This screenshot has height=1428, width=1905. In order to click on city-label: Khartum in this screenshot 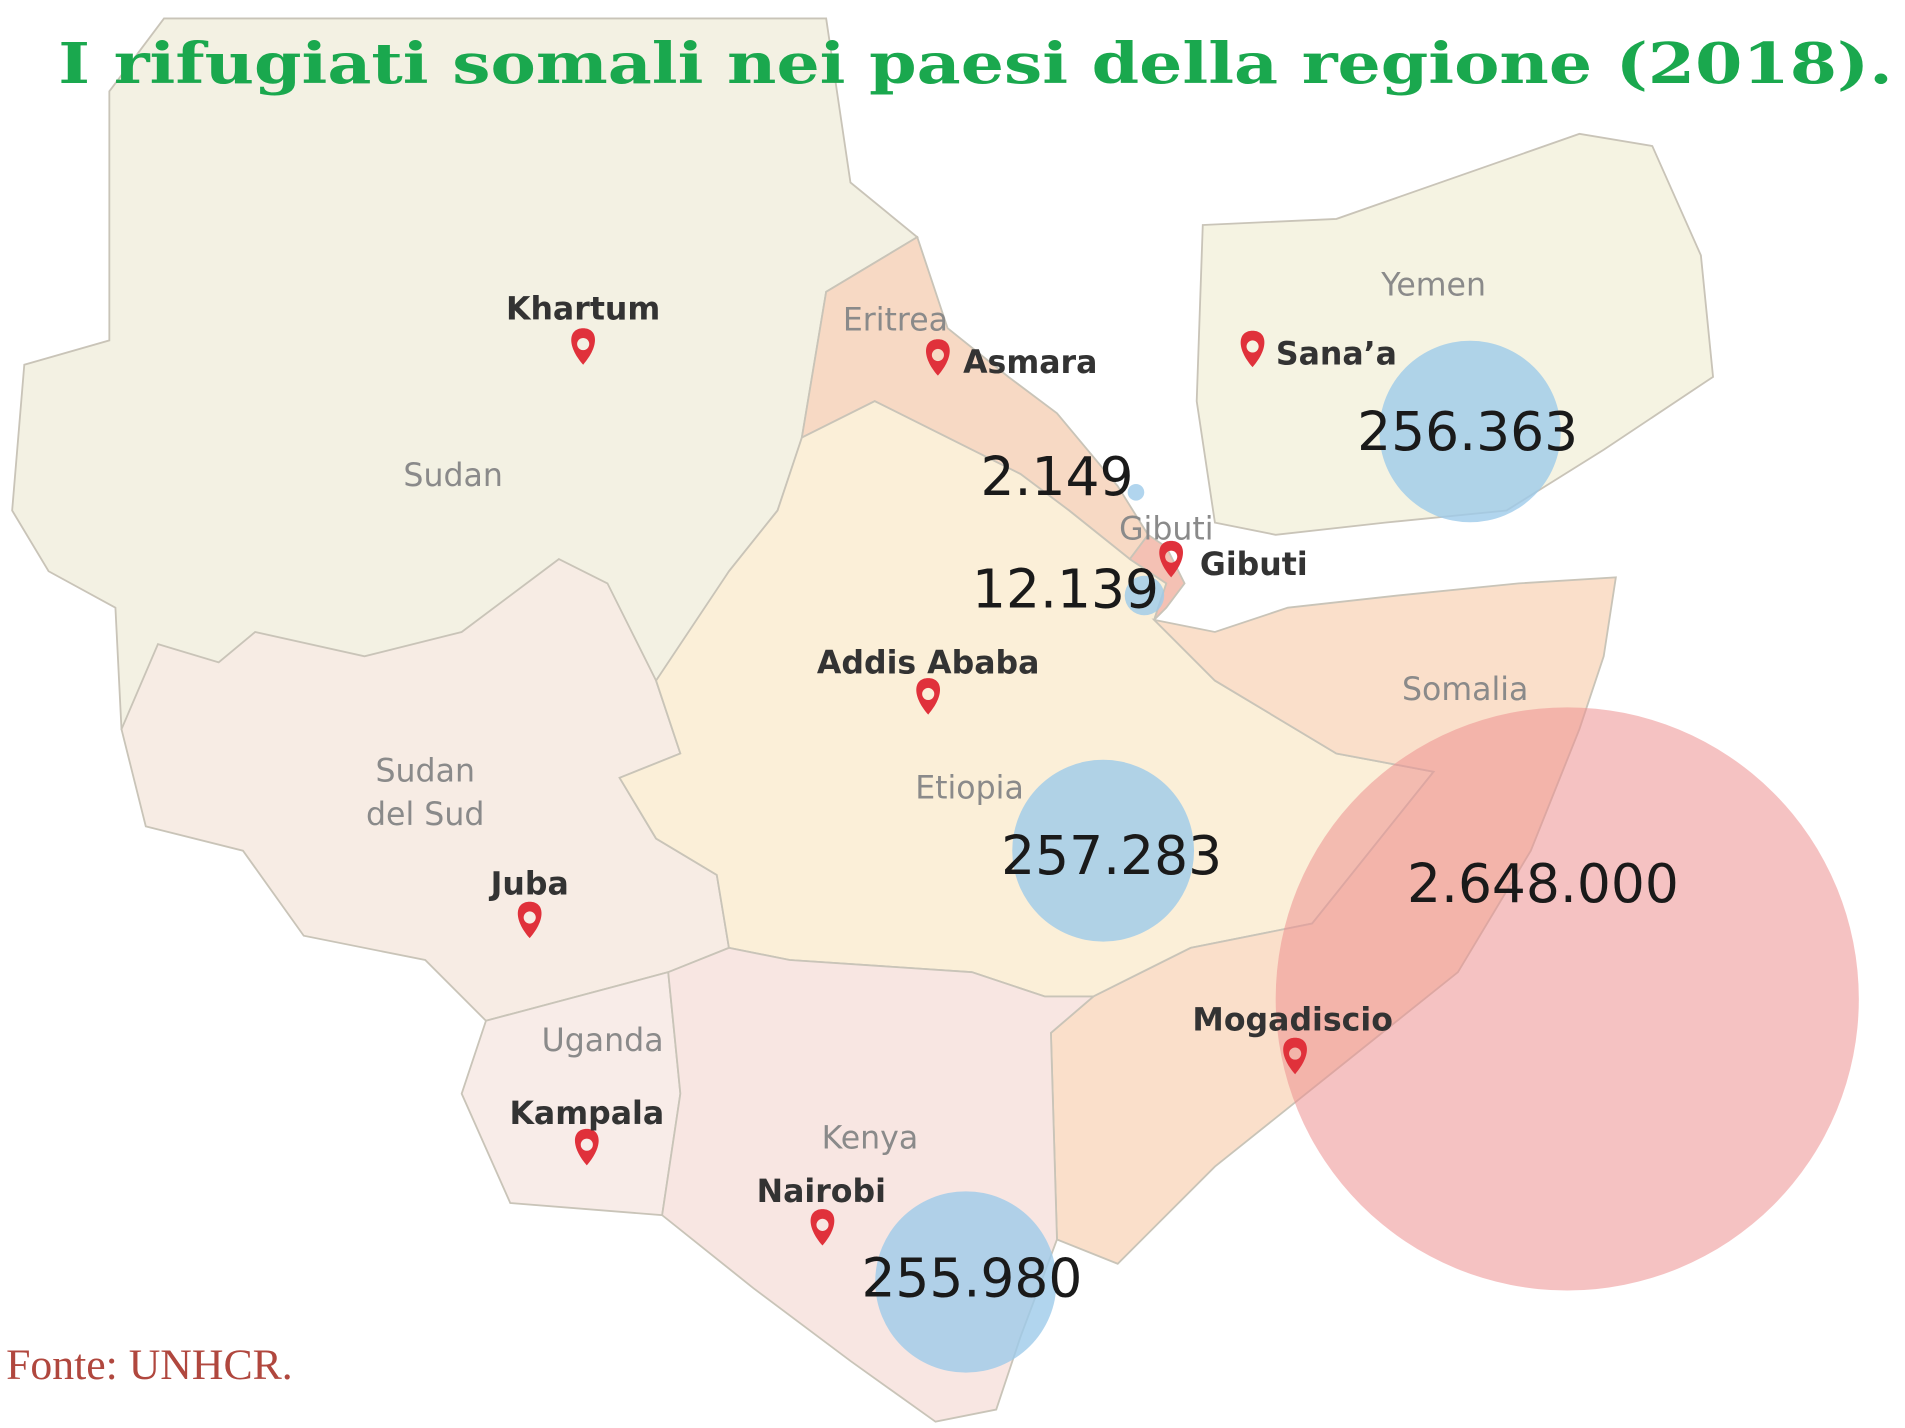, I will do `click(583, 310)`.